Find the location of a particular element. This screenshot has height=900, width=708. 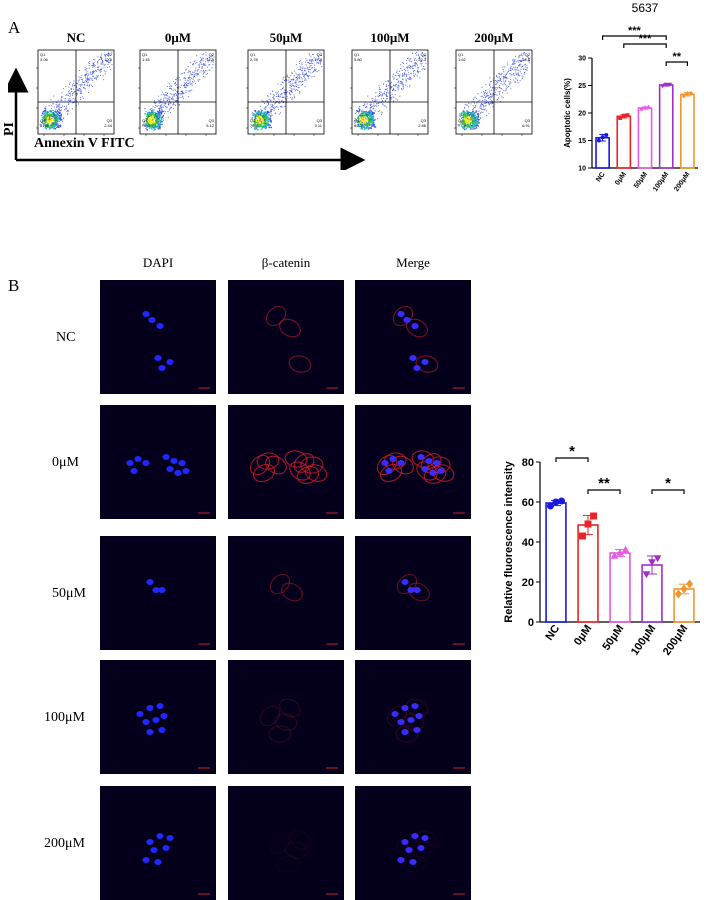

flow-label-1: 0μM is located at coordinates (178, 37).